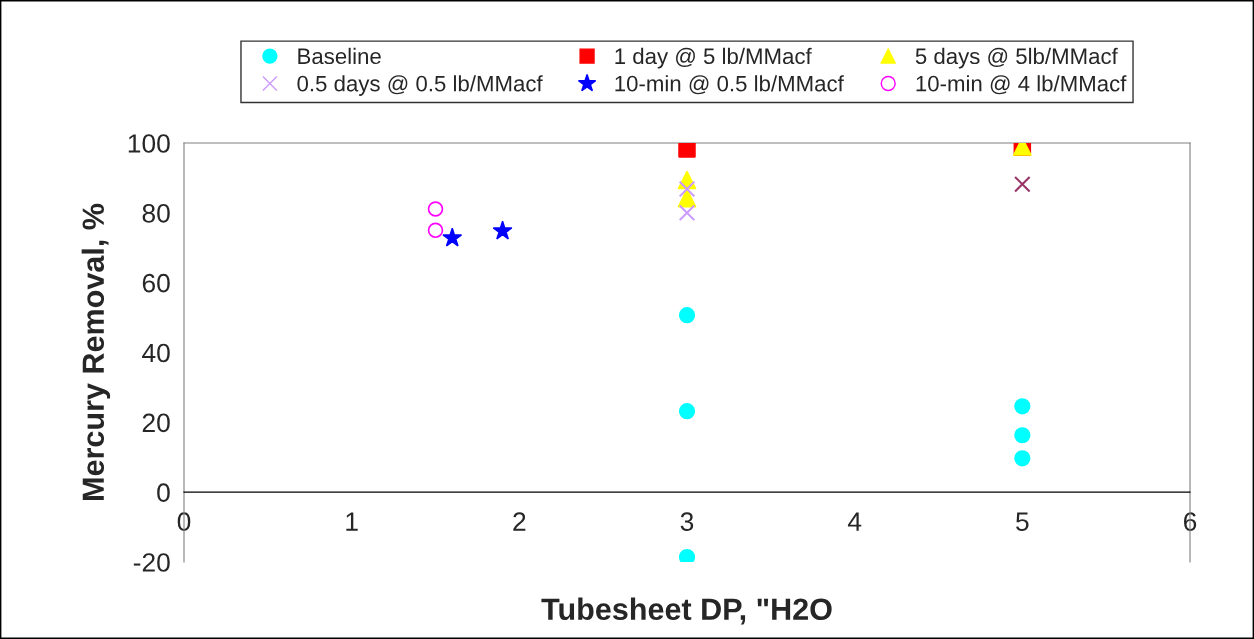 The image size is (1254, 639). Describe the element at coordinates (686, 611) in the screenshot. I see `x-axis-title: Tubesheet DP, "H2O` at that location.